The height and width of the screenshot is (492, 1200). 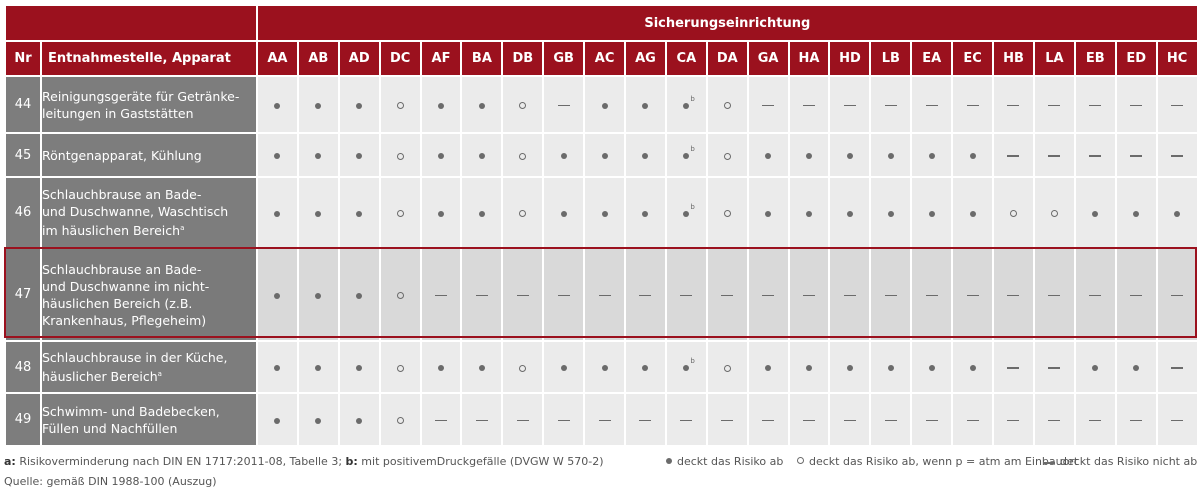 What do you see at coordinates (23, 294) in the screenshot?
I see `row-number: 47` at bounding box center [23, 294].